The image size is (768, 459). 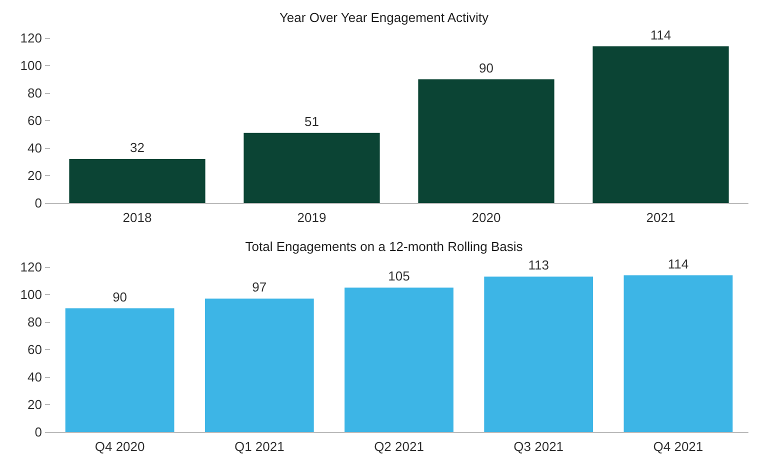 I want to click on data-label: 32, so click(x=137, y=147).